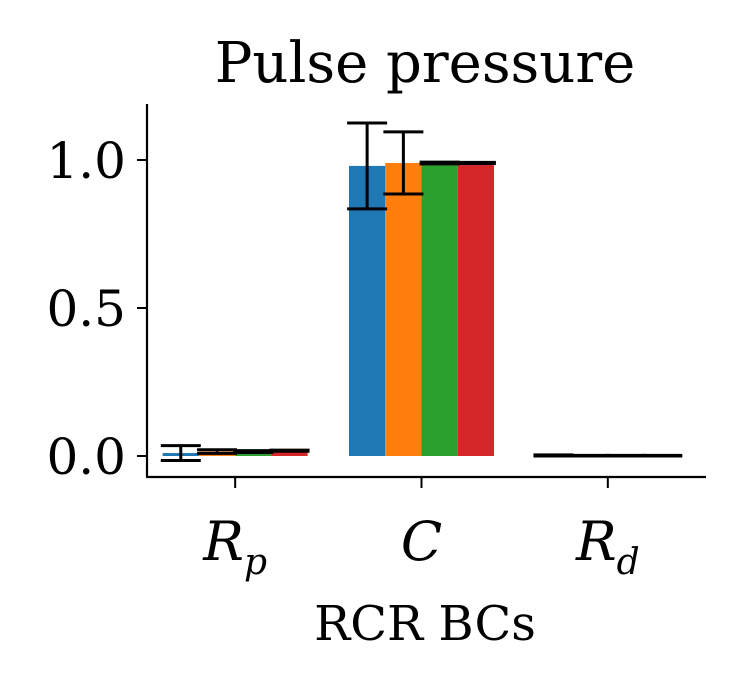 The width and height of the screenshot is (734, 683). Describe the element at coordinates (234, 546) in the screenshot. I see `x-tick-label: Rp` at that location.